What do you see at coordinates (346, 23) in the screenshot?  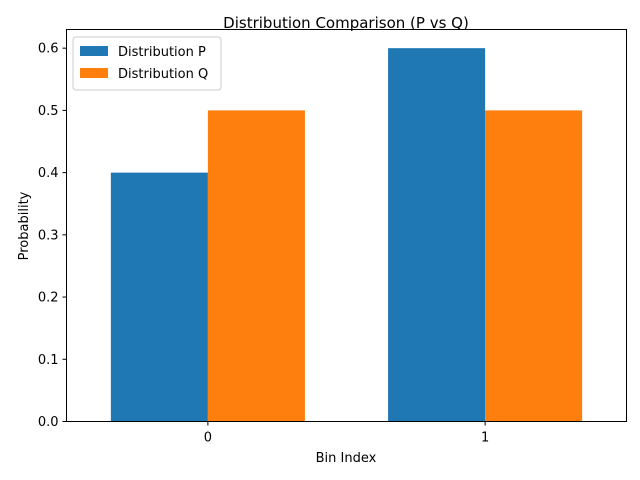 I see `chart-title: Distribution Comparison (P vs Q)` at bounding box center [346, 23].